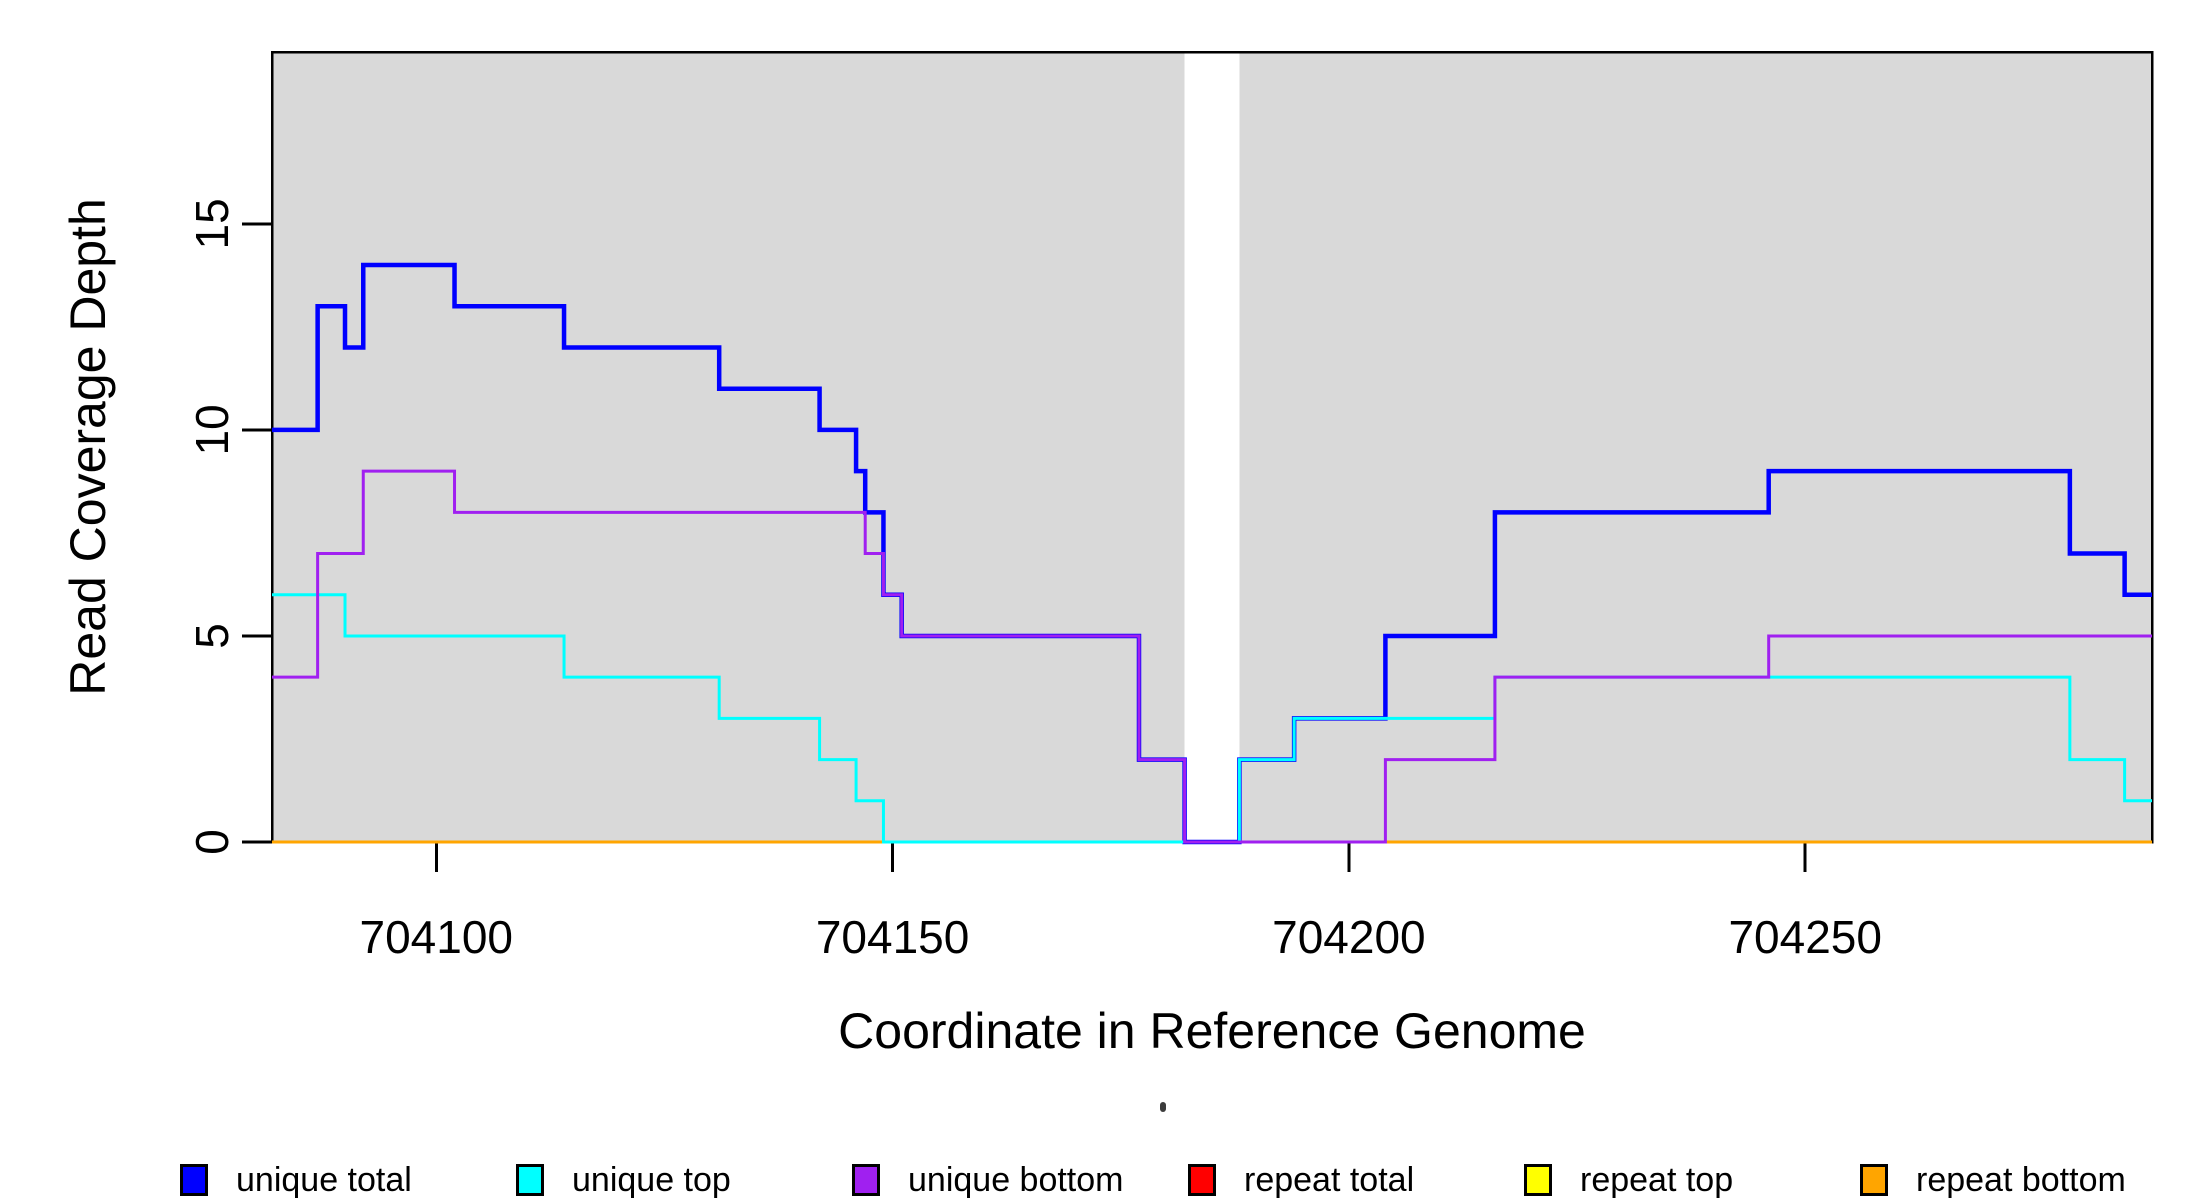  I want to click on y-axis-tick-label: 0, so click(212, 842).